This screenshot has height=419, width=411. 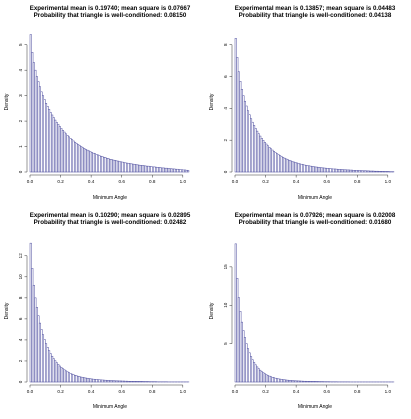 I want to click on y-tick-label: 12, so click(x=20, y=256).